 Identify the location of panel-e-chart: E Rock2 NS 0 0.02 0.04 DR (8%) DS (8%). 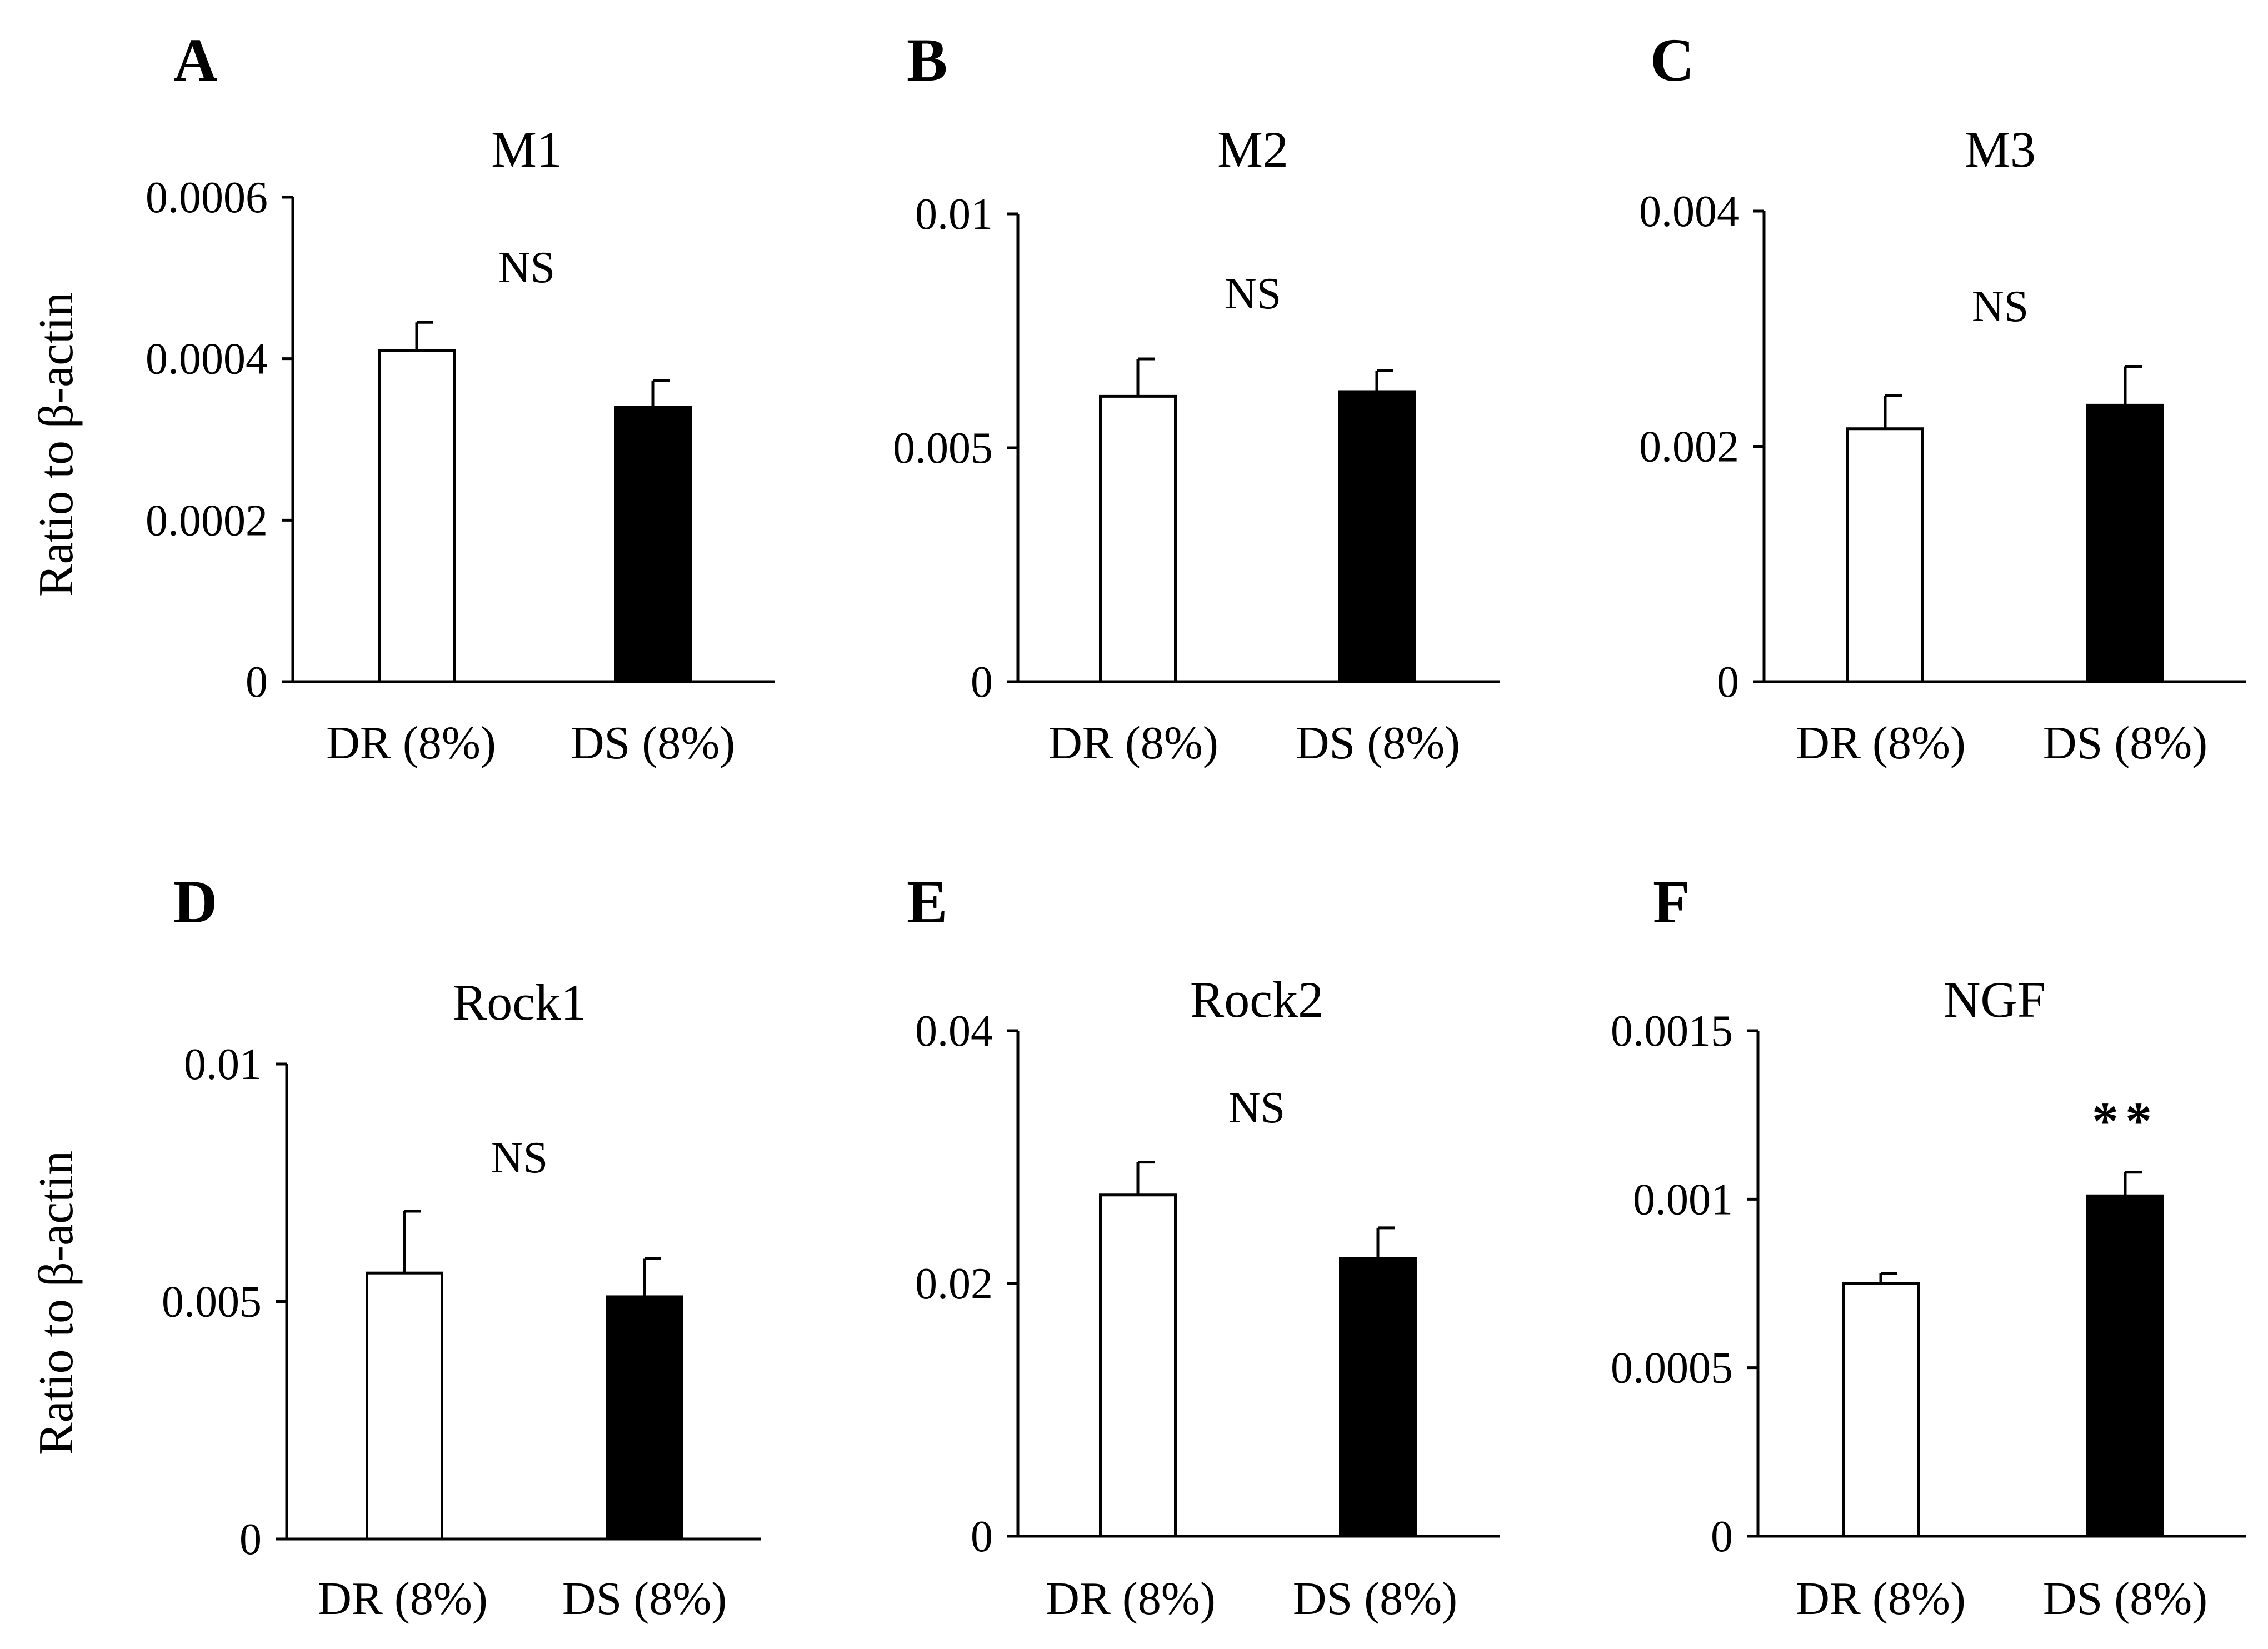
(1203, 1247).